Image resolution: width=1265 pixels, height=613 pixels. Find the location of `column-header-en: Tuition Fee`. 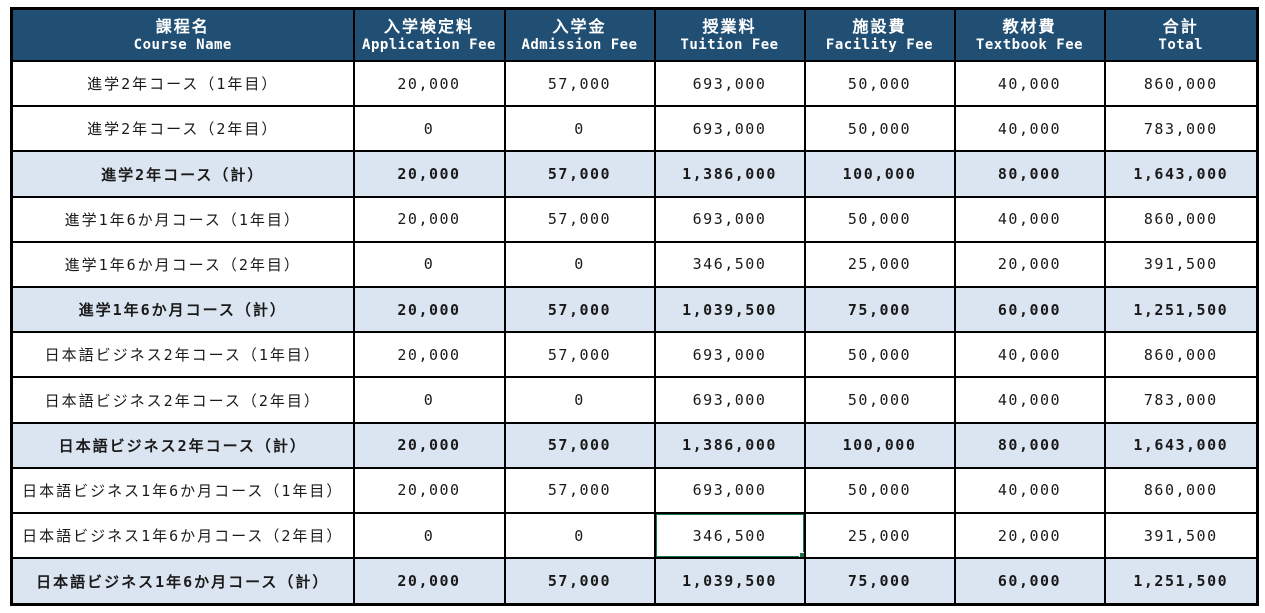

column-header-en: Tuition Fee is located at coordinates (729, 45).